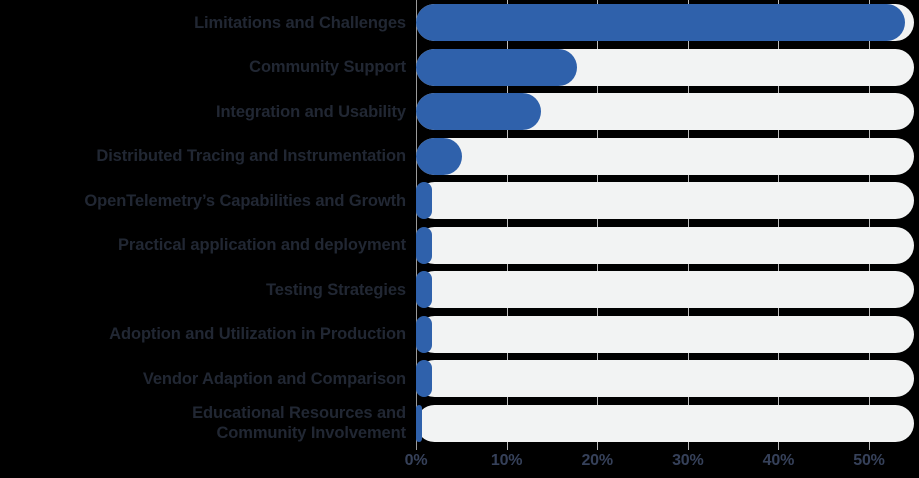 This screenshot has width=919, height=478. I want to click on category-label: OpenTelemetry’s Capabilities and Growth, so click(245, 200).